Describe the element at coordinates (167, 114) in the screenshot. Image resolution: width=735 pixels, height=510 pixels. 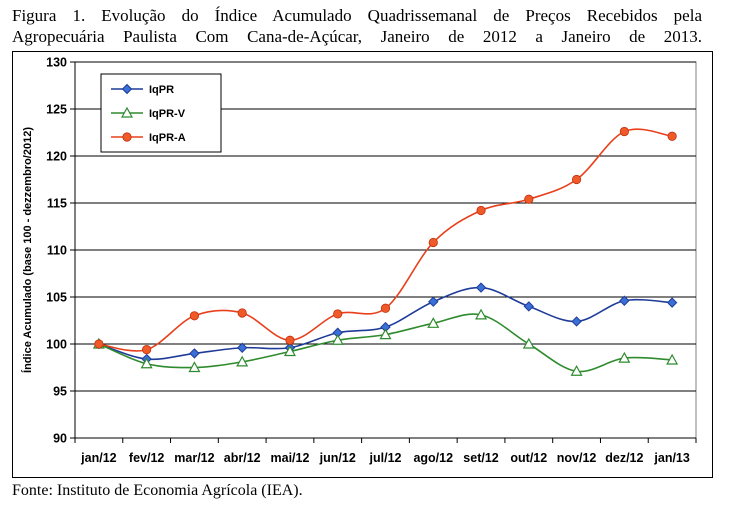
I see `legend-label-iqpr-v: IqPR-V` at that location.